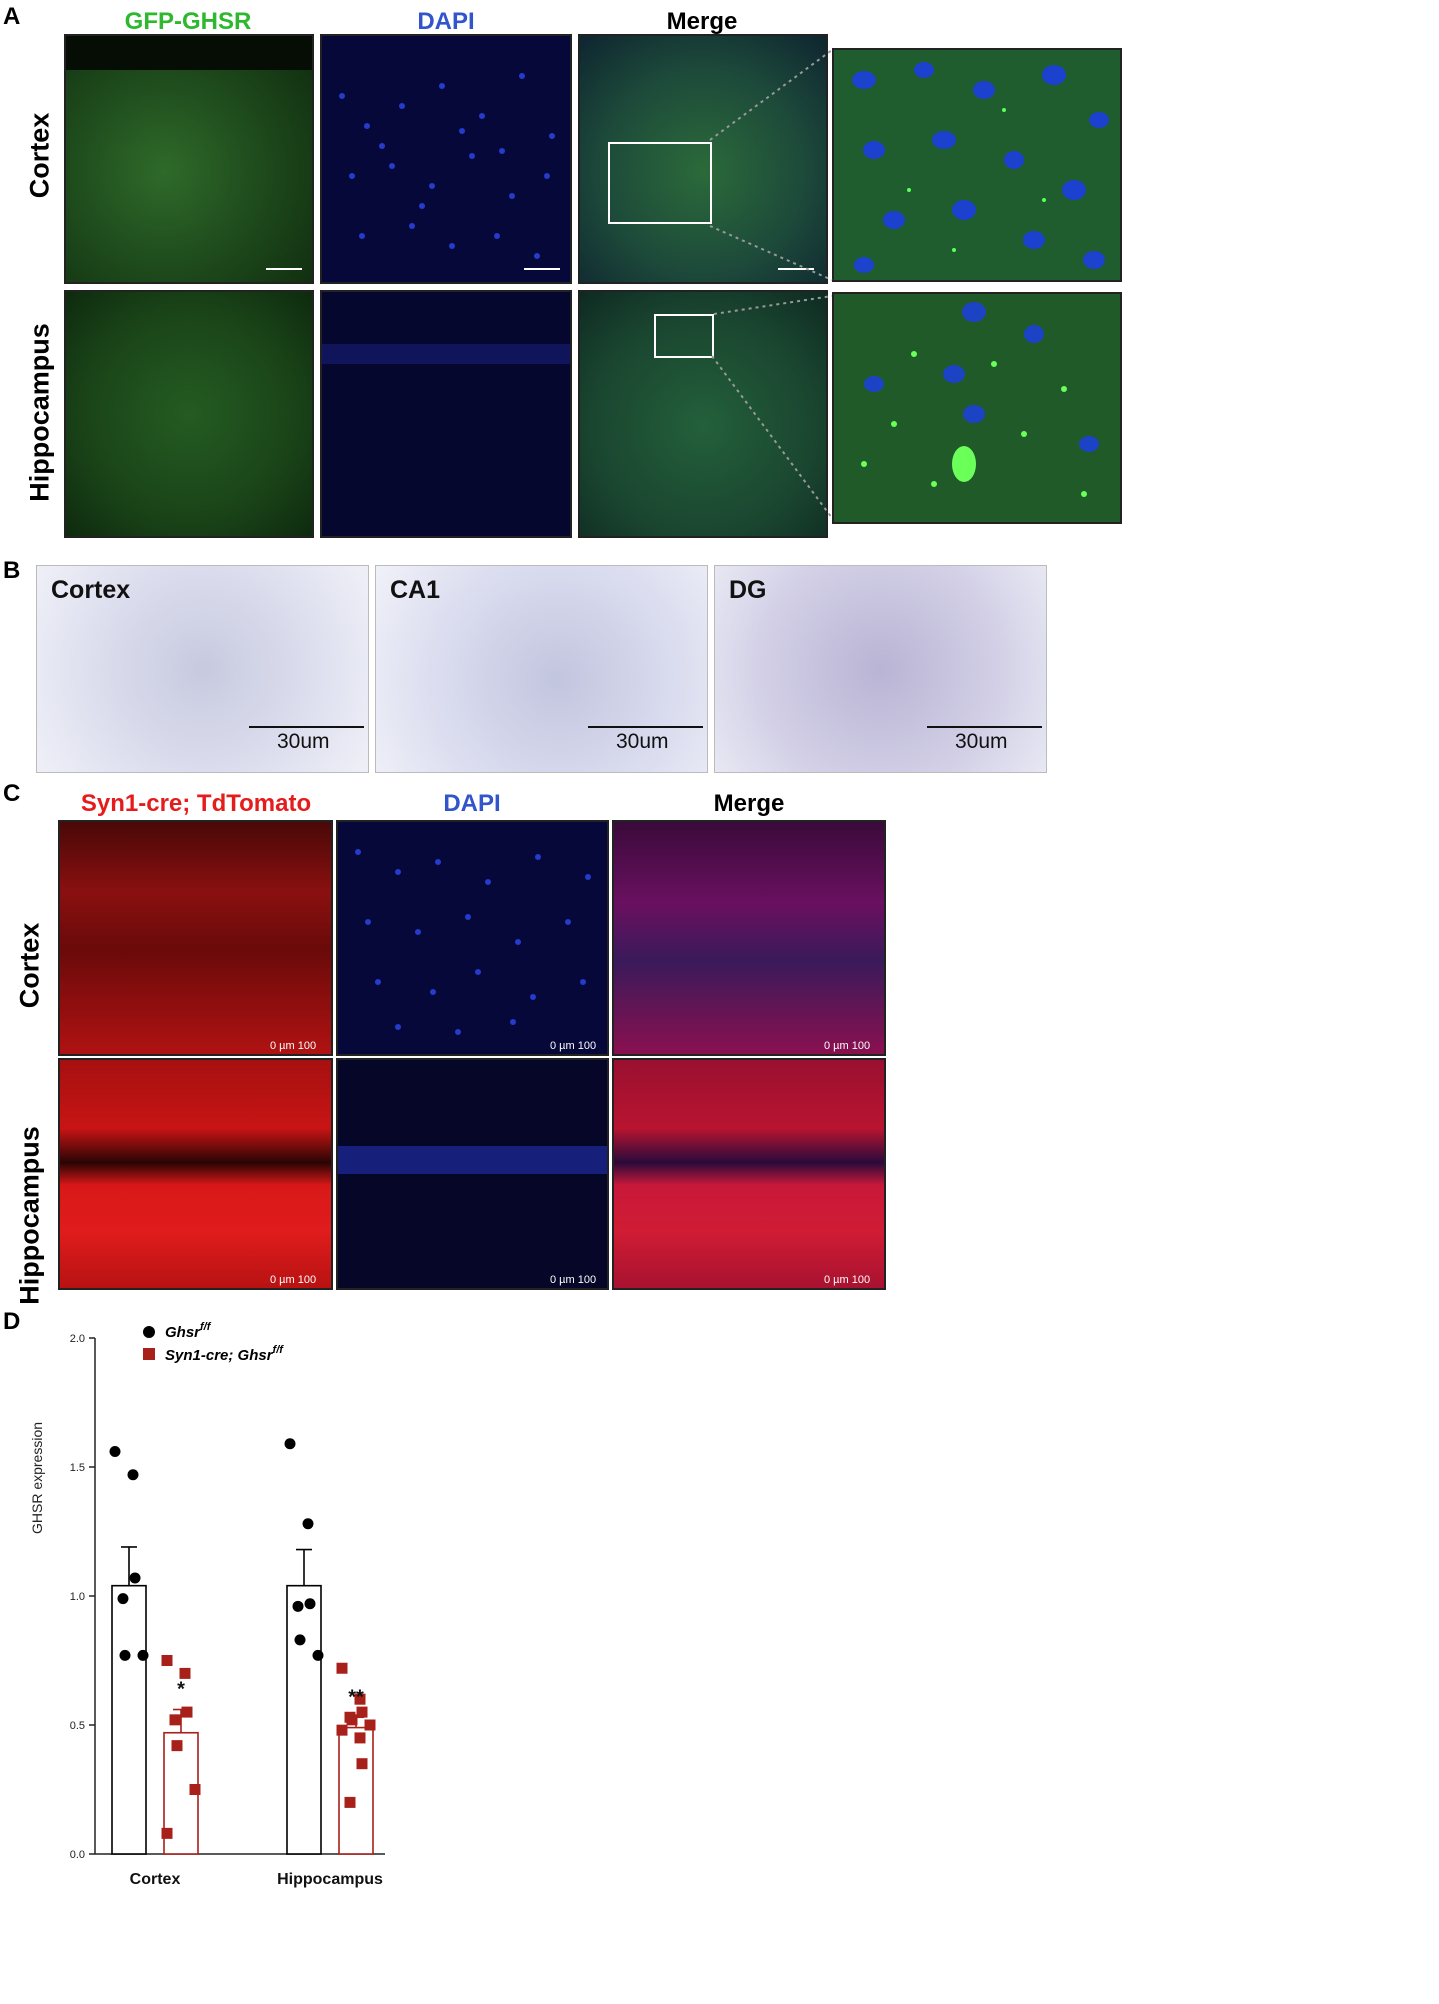 The height and width of the screenshot is (2004, 1439). What do you see at coordinates (12, 1321) in the screenshot?
I see `panel-d-letter: D` at bounding box center [12, 1321].